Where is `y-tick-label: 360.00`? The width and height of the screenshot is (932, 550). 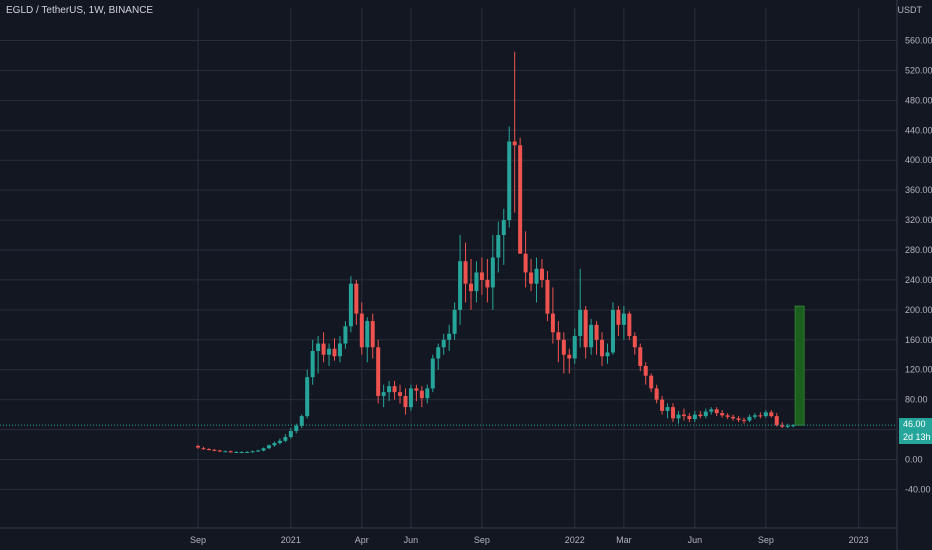
y-tick-label: 360.00 is located at coordinates (918, 190).